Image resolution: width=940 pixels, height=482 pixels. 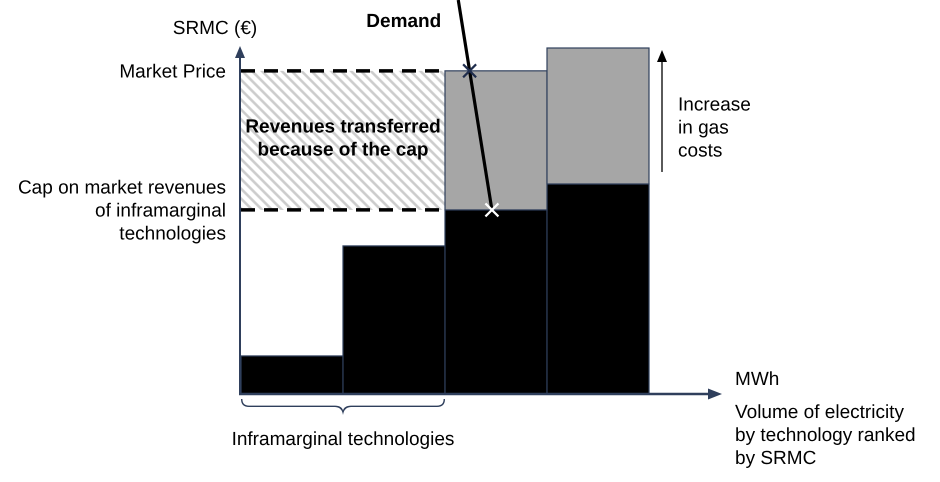 I want to click on ref-line-label: Market Price, so click(x=172, y=71).